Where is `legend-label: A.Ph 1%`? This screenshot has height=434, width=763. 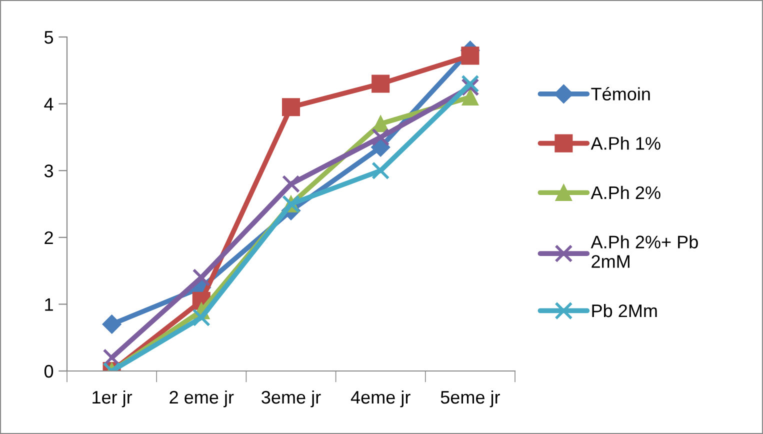 legend-label: A.Ph 1% is located at coordinates (625, 143).